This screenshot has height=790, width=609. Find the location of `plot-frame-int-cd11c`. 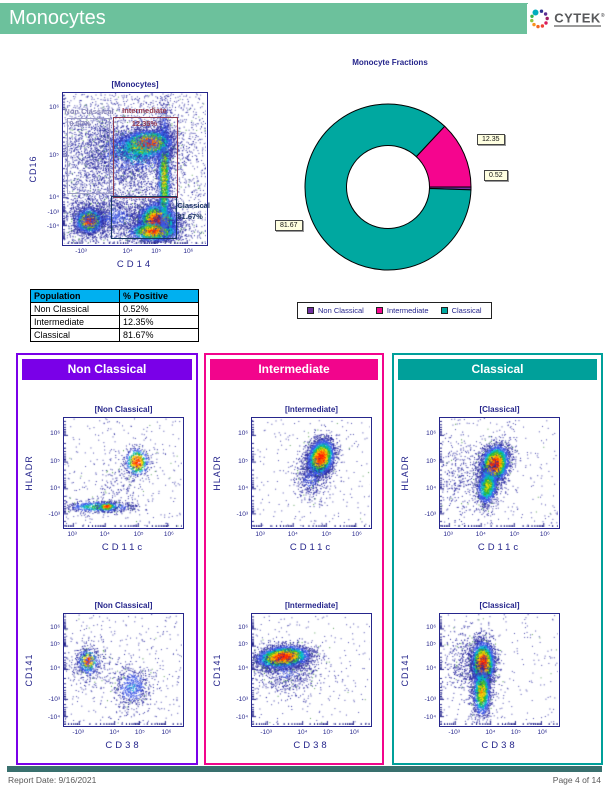

plot-frame-int-cd11c is located at coordinates (311, 473).